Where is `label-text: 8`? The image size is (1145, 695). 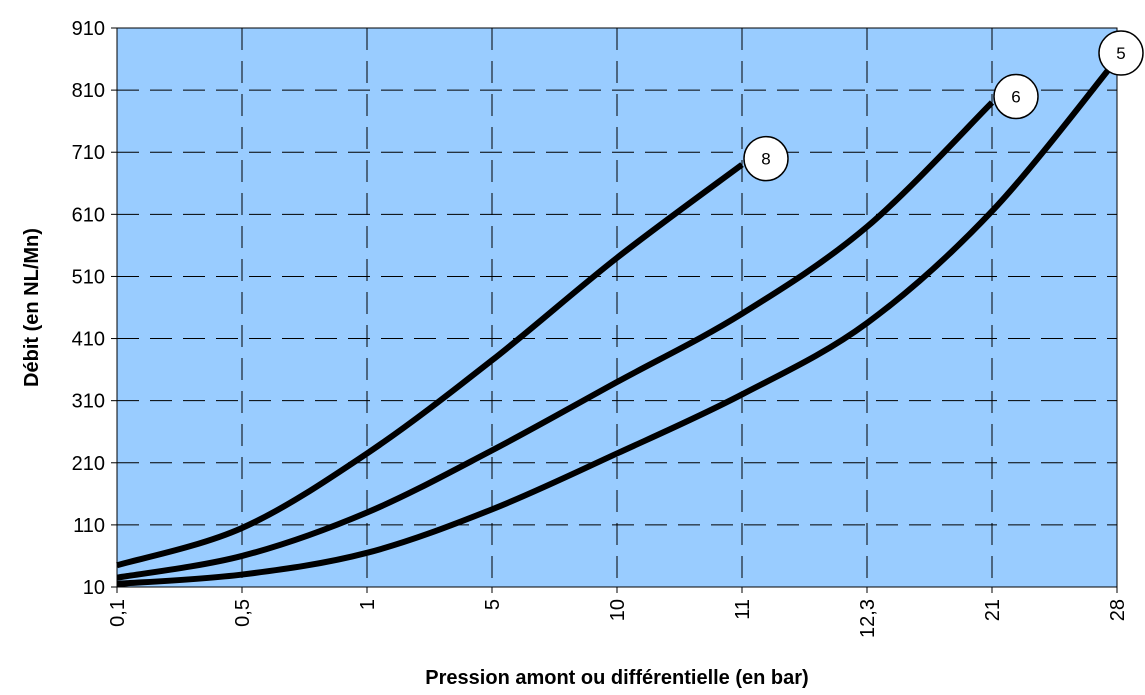
label-text: 8 is located at coordinates (765, 159).